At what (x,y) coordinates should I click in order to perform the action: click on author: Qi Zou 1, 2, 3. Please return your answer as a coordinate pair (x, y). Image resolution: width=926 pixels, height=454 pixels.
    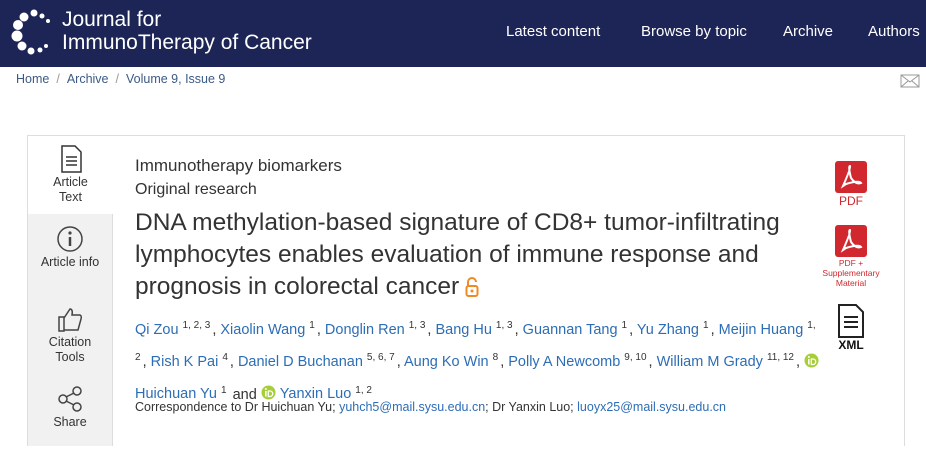
    Looking at the image, I should click on (173, 329).